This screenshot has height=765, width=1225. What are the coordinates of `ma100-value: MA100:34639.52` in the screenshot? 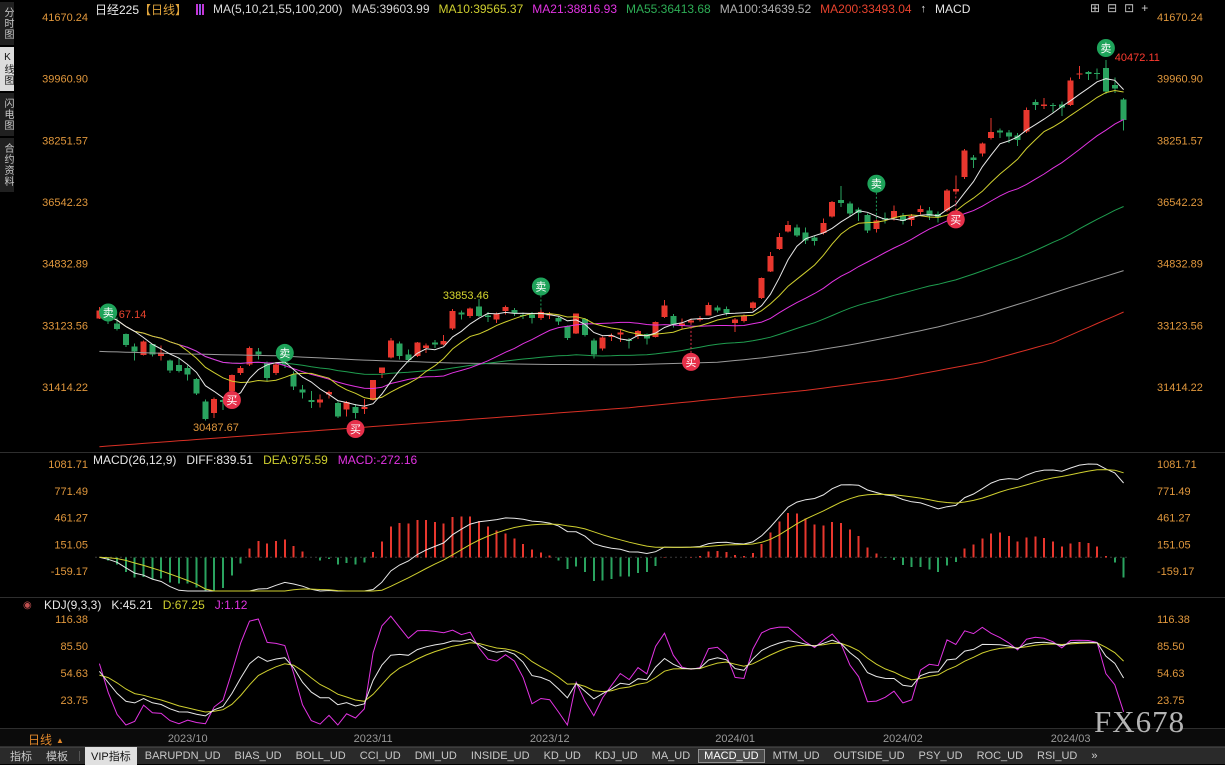 It's located at (765, 9).